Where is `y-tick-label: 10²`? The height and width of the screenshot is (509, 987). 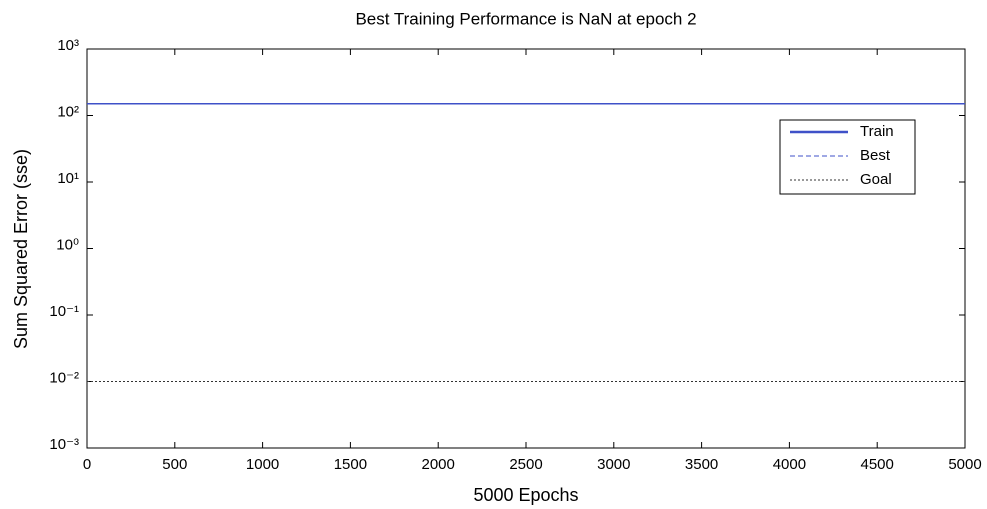
y-tick-label: 10² is located at coordinates (68, 111).